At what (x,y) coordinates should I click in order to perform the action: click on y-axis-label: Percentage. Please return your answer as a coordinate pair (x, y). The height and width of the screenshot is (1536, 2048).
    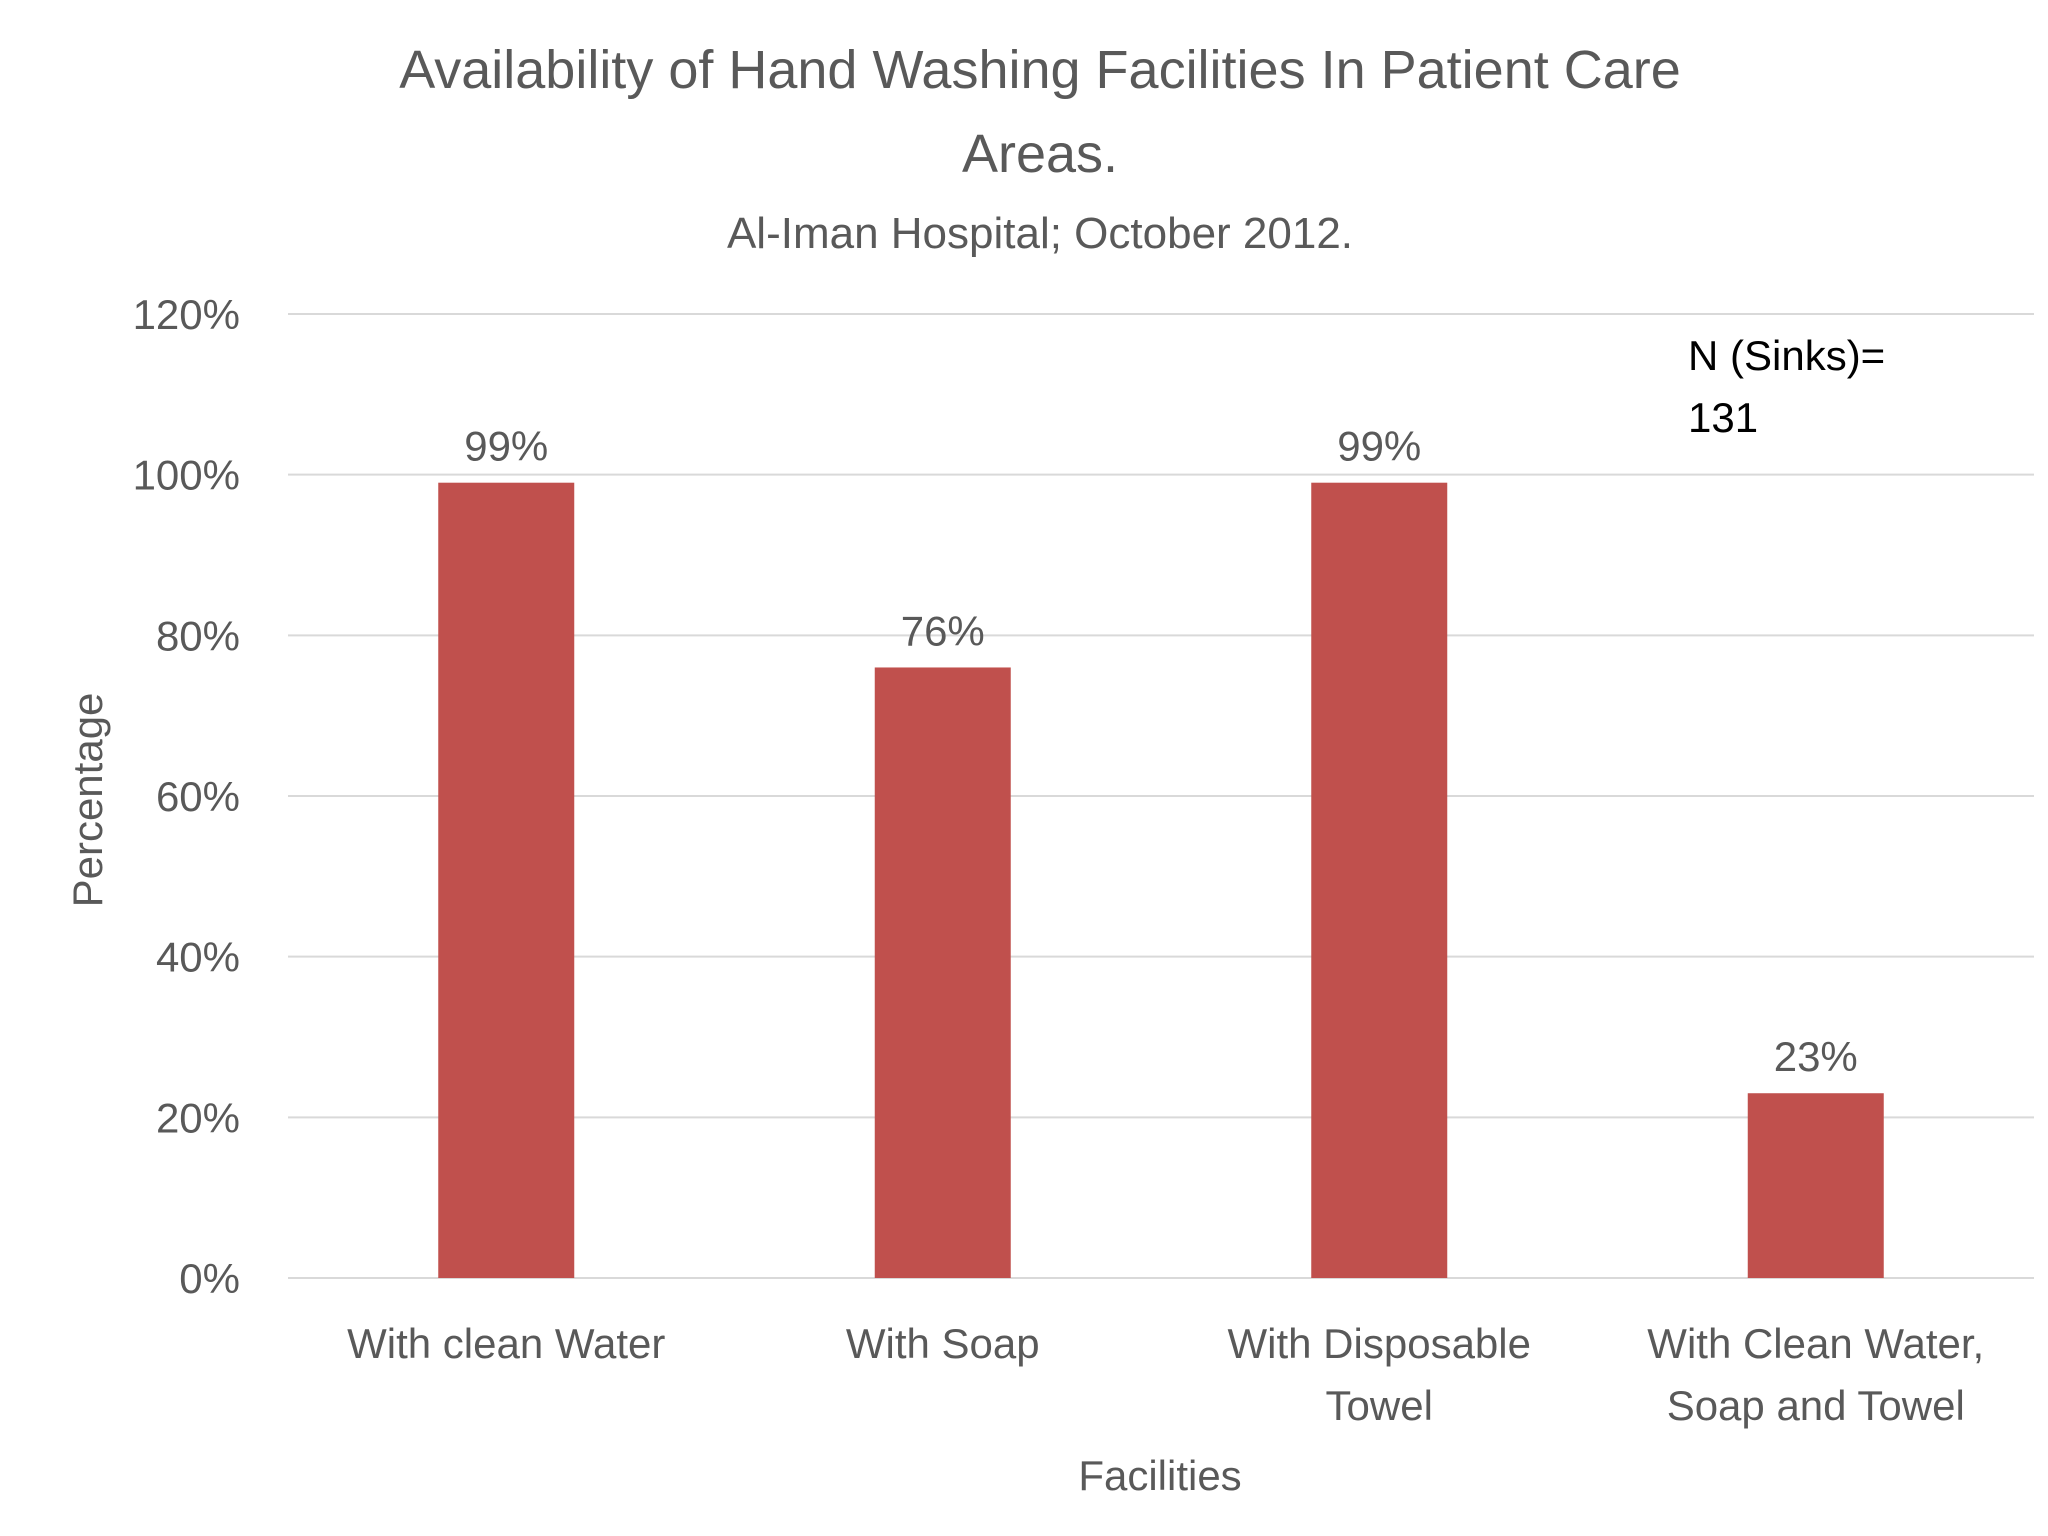
    Looking at the image, I should click on (87, 800).